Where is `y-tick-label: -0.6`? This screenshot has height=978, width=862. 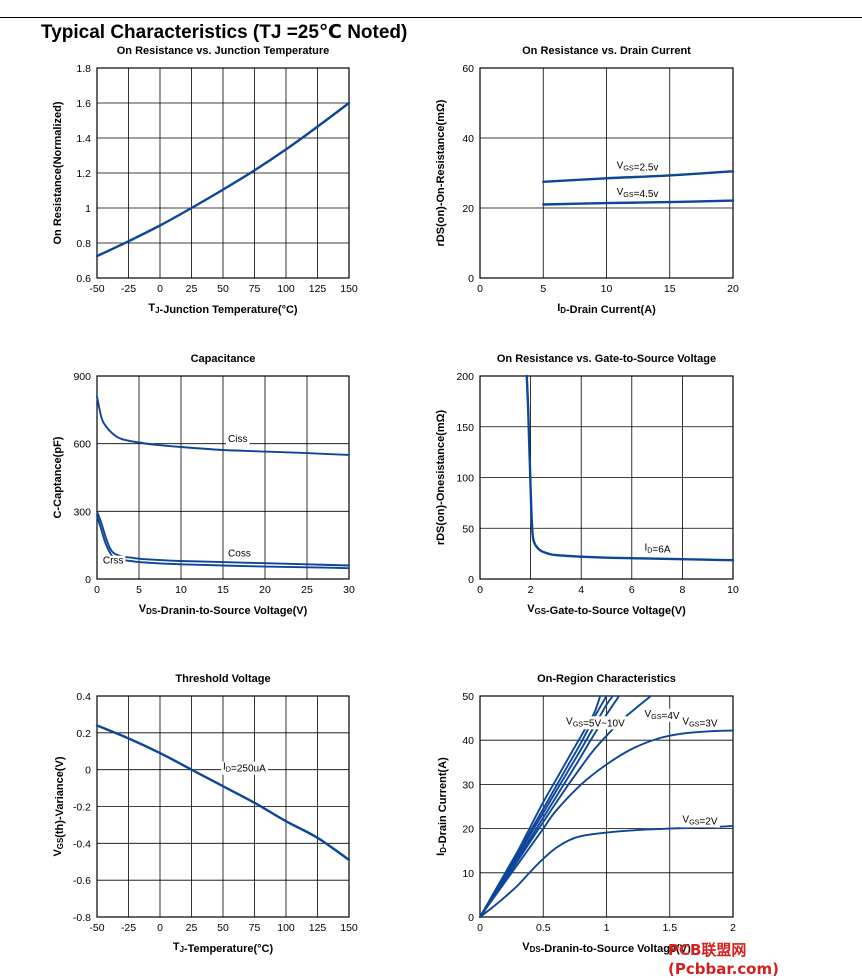
y-tick-label: -0.6 is located at coordinates (82, 881).